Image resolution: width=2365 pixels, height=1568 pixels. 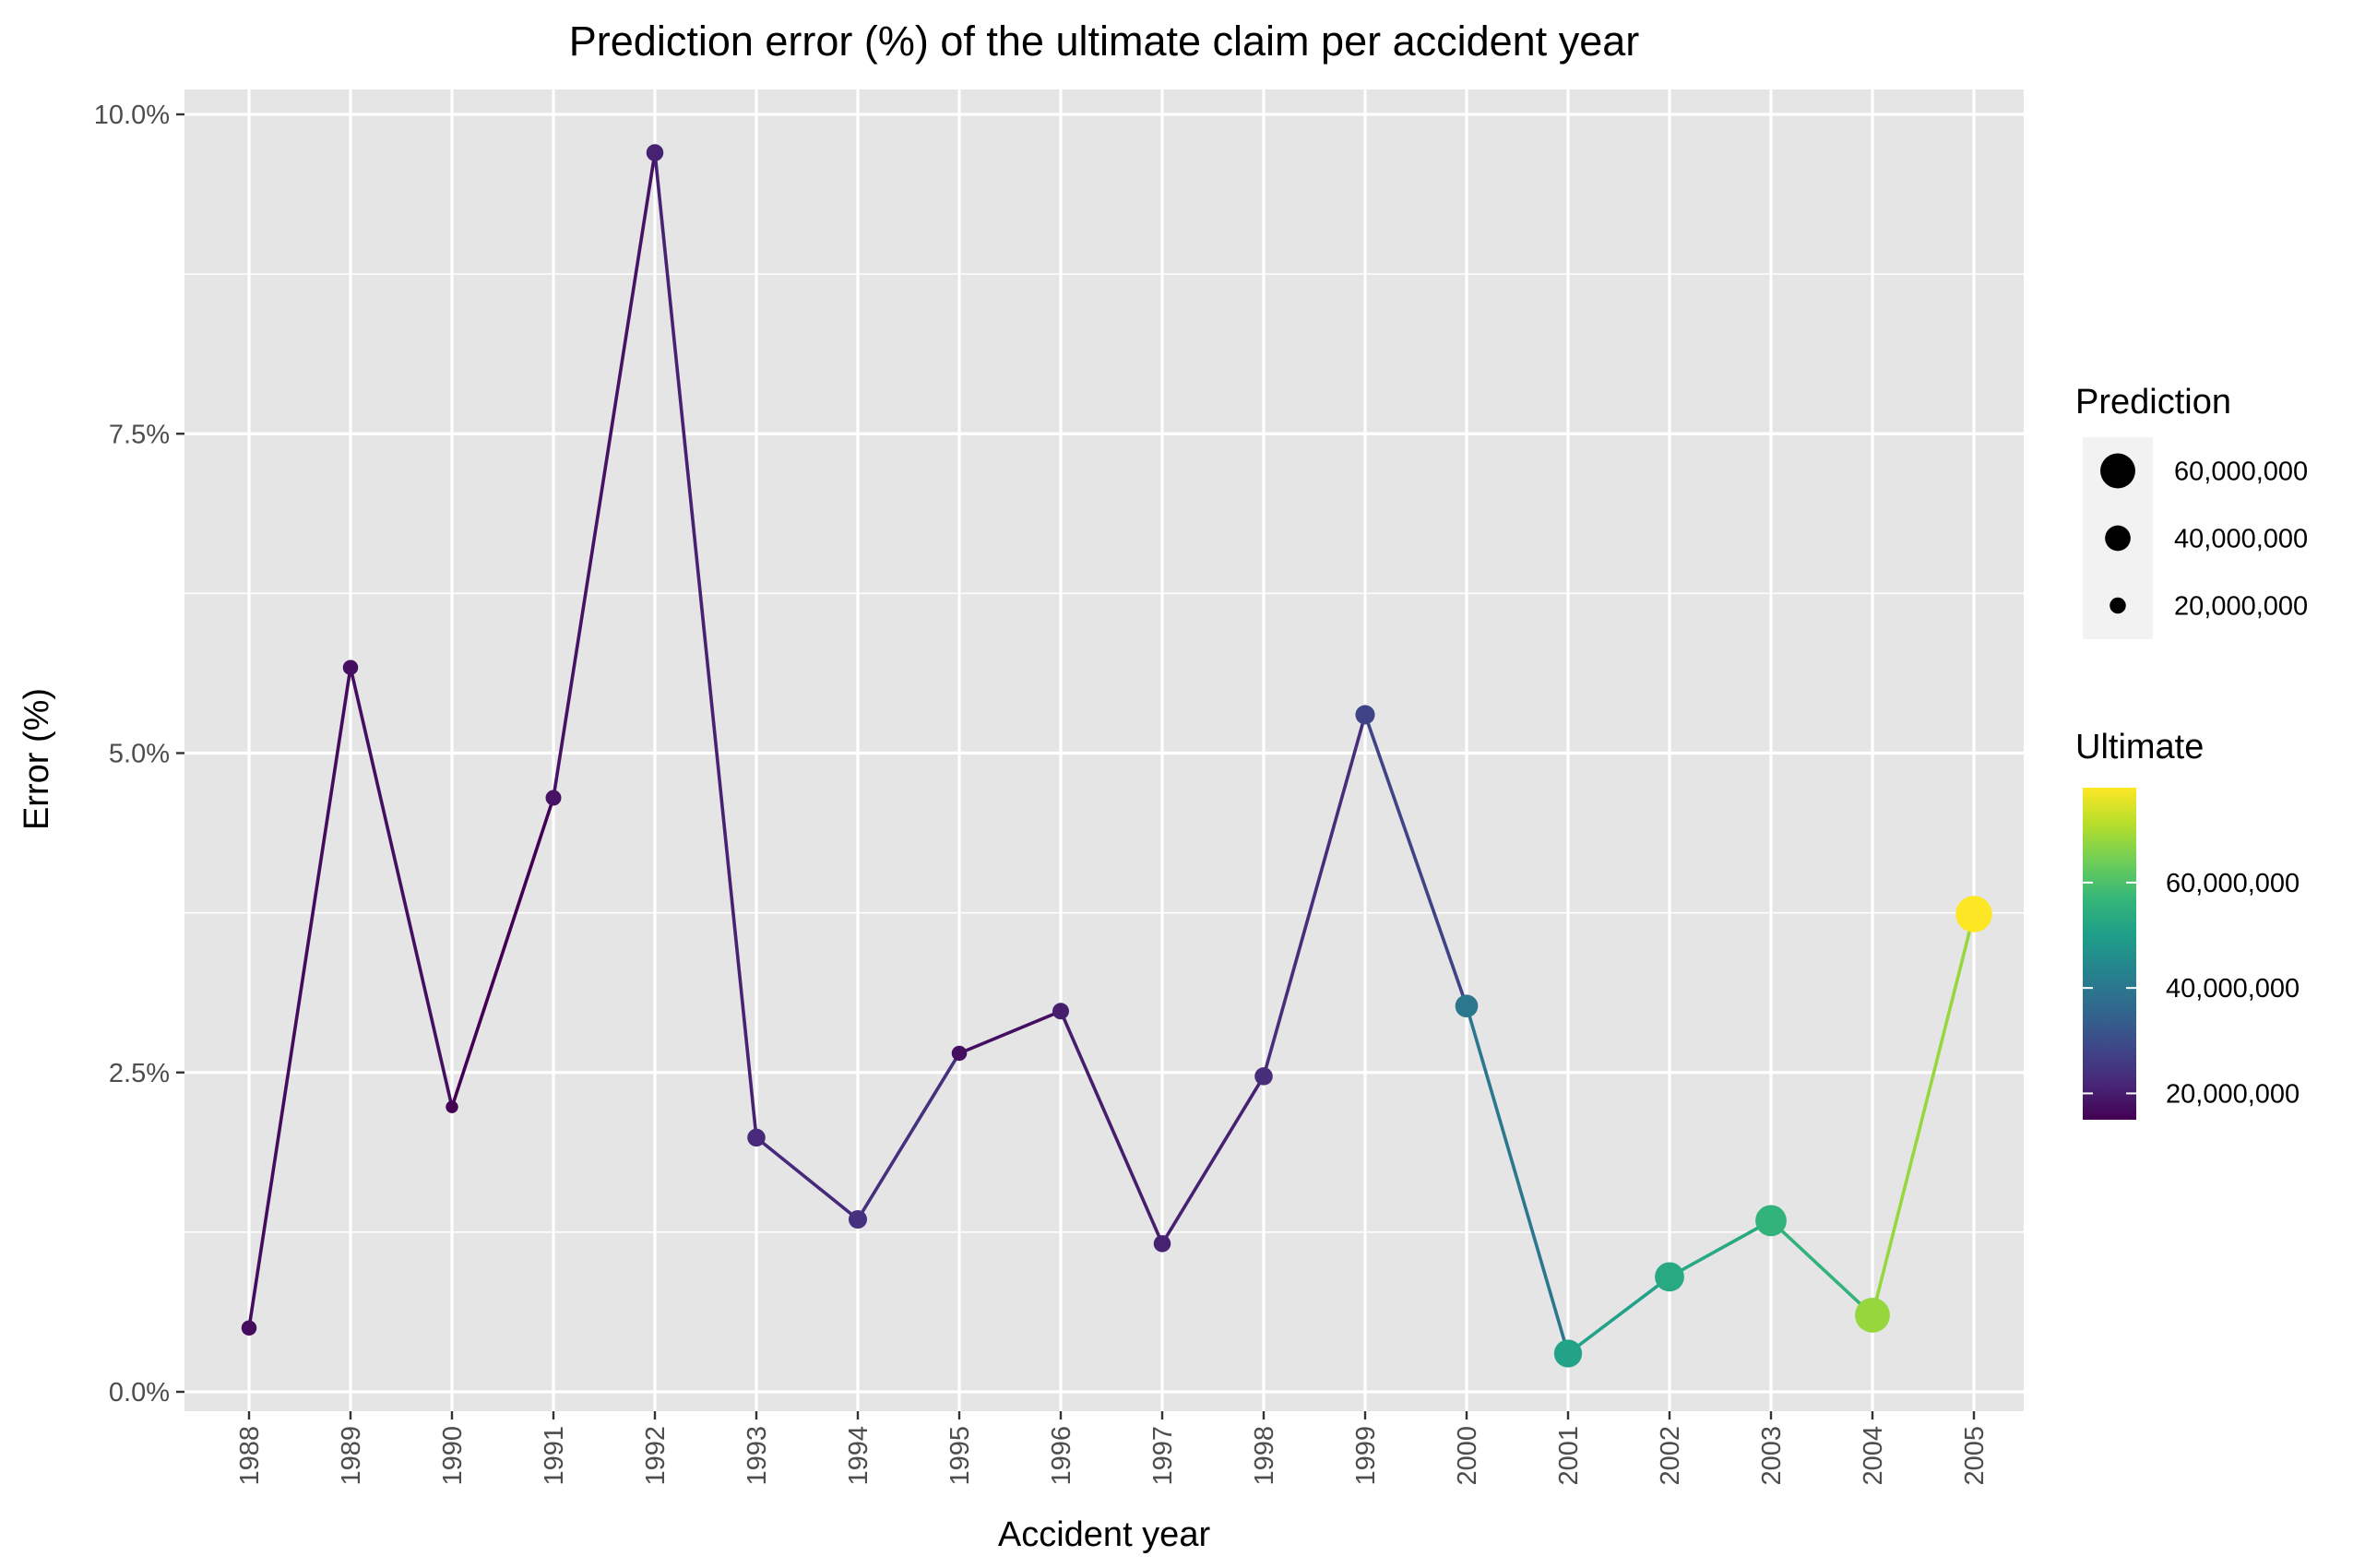 I want to click on y-tick-label: 0.0%, so click(x=139, y=1393).